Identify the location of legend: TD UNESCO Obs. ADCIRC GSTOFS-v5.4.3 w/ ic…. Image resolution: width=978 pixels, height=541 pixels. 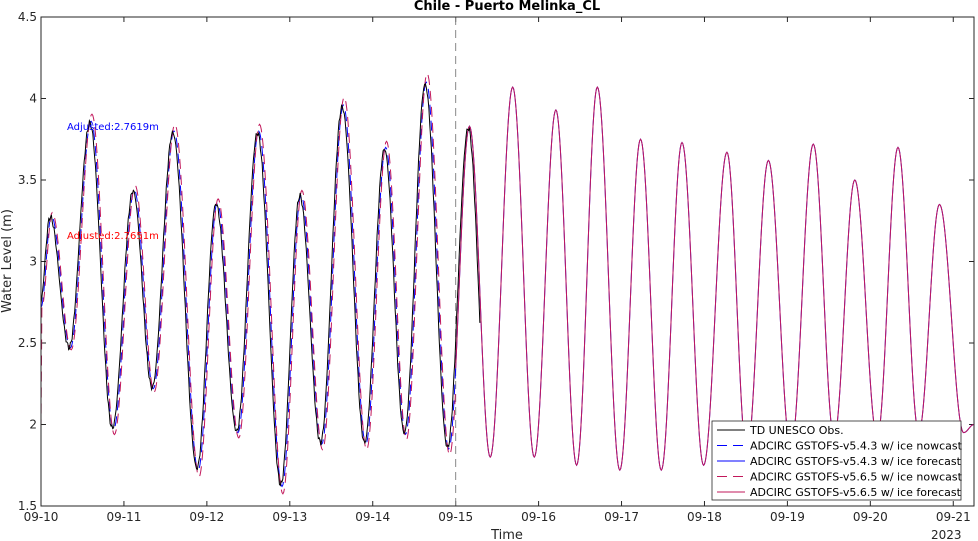
(837, 460).